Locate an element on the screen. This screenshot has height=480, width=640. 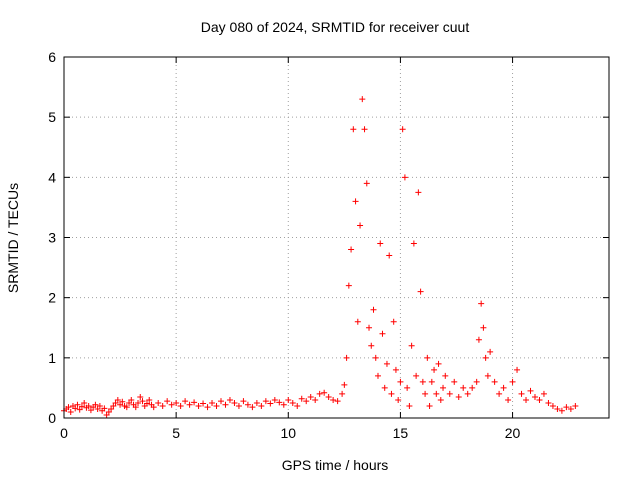
y-tick-label: 6 is located at coordinates (52, 57).